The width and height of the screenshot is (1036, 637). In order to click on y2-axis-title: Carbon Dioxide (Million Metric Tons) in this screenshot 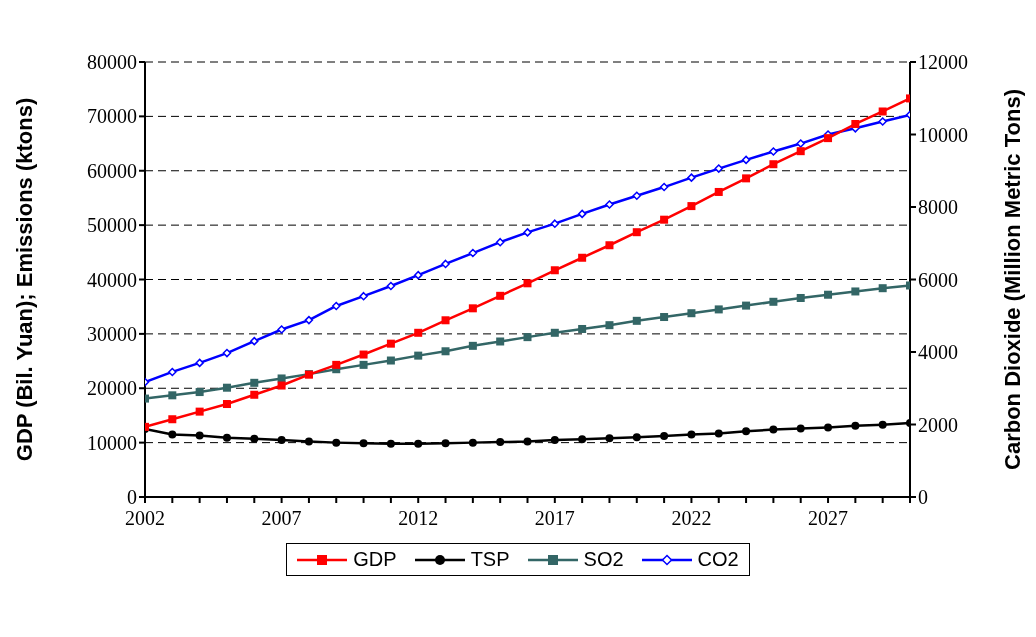, I will do `click(1012, 279)`.